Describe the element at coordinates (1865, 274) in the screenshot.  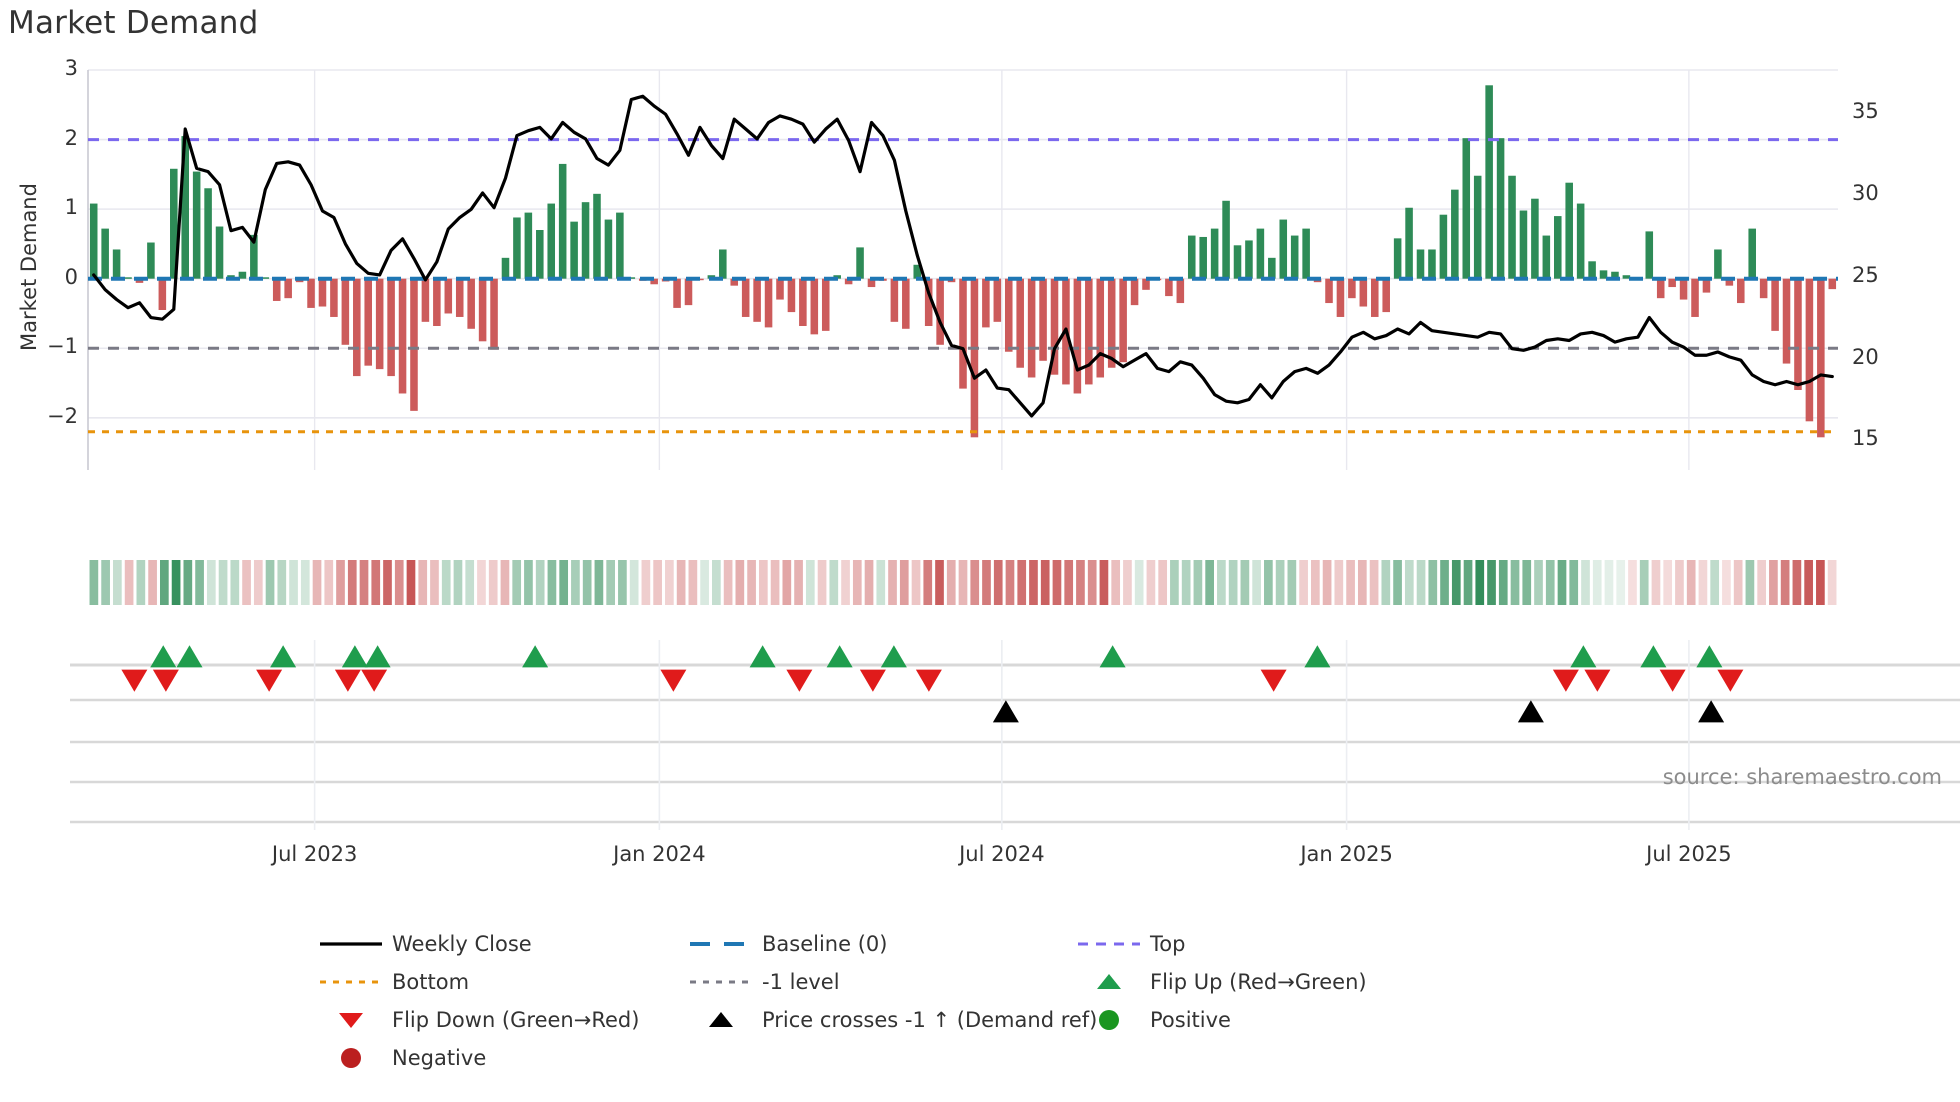
I see `y-tick-right: 25` at that location.